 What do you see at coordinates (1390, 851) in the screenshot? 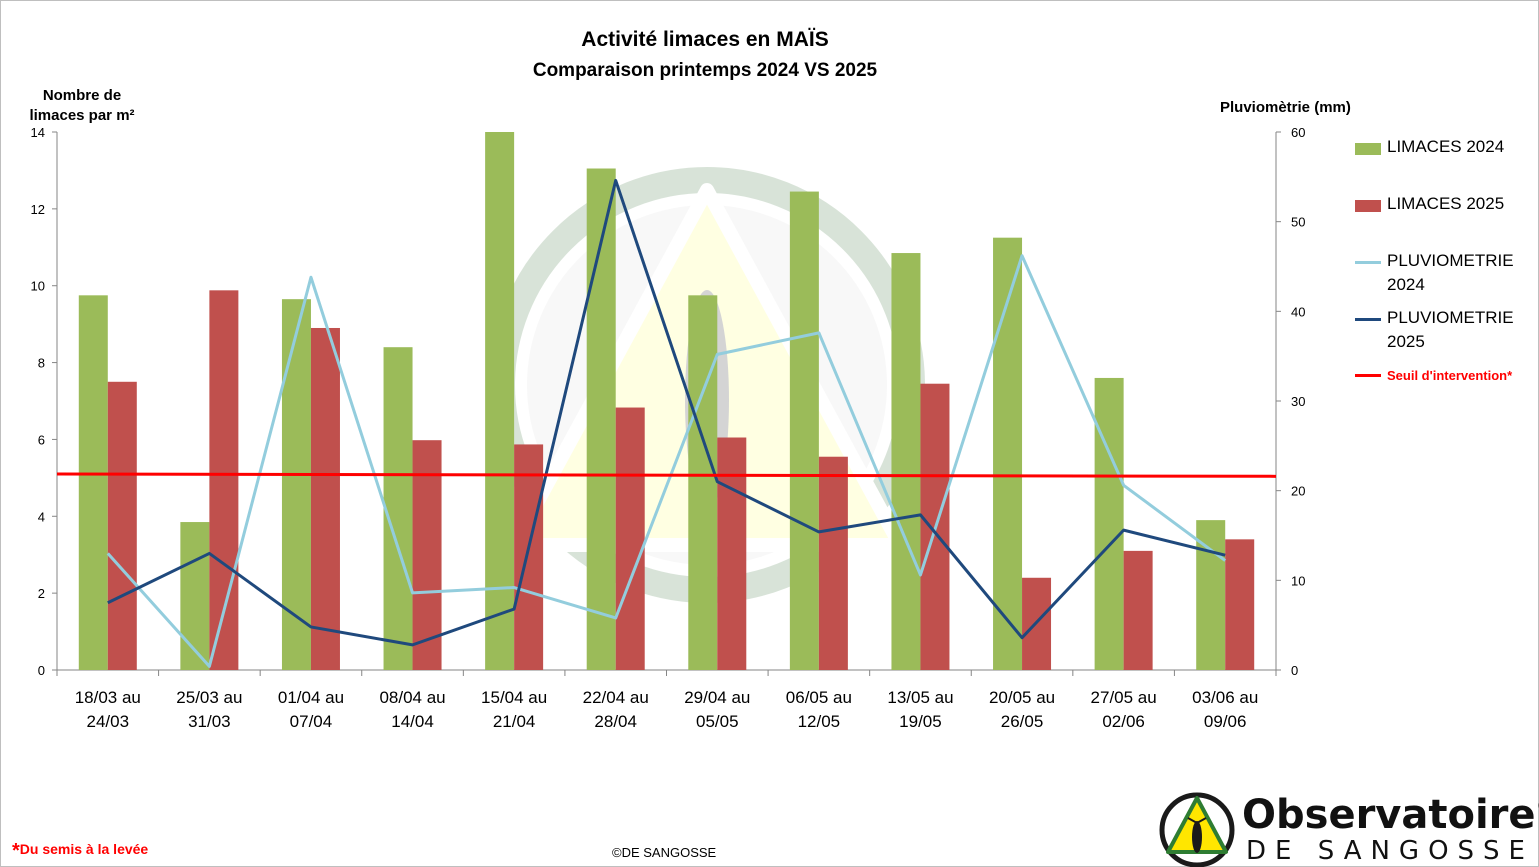
I see `logo-subtitle: DE SANGOSSE` at bounding box center [1390, 851].